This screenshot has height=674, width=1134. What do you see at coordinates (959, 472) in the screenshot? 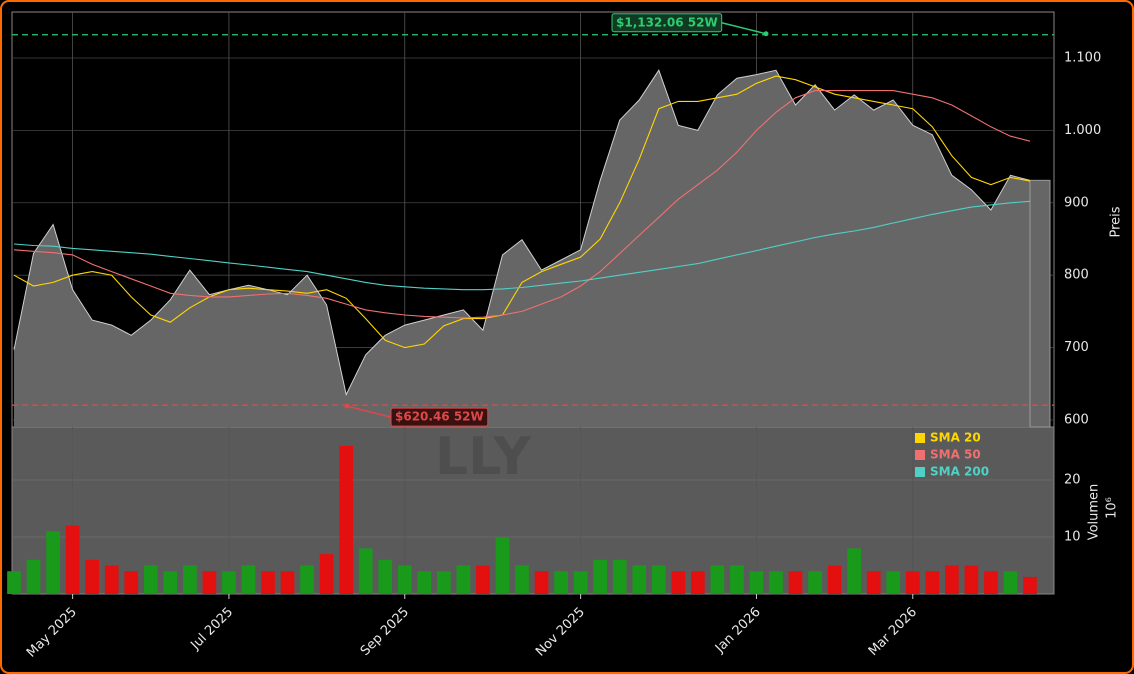
I see `legend-label: SMA 200` at bounding box center [959, 472].